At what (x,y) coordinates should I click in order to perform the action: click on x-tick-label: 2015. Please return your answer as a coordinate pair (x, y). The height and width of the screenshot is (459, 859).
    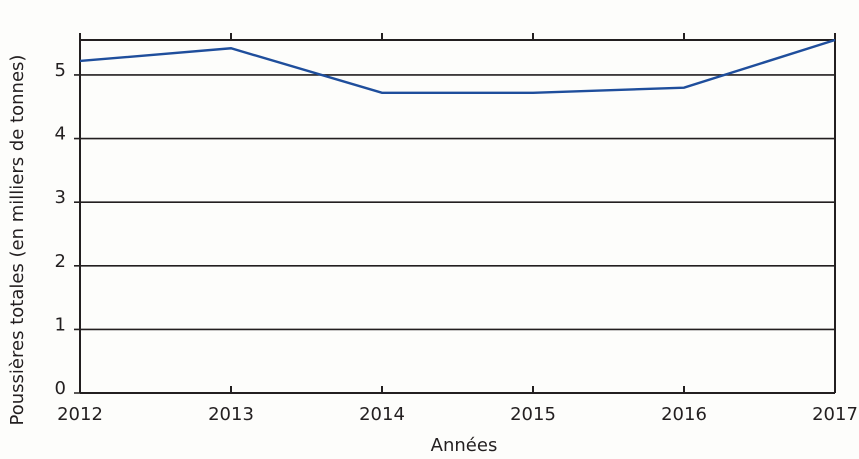
    Looking at the image, I should click on (533, 414).